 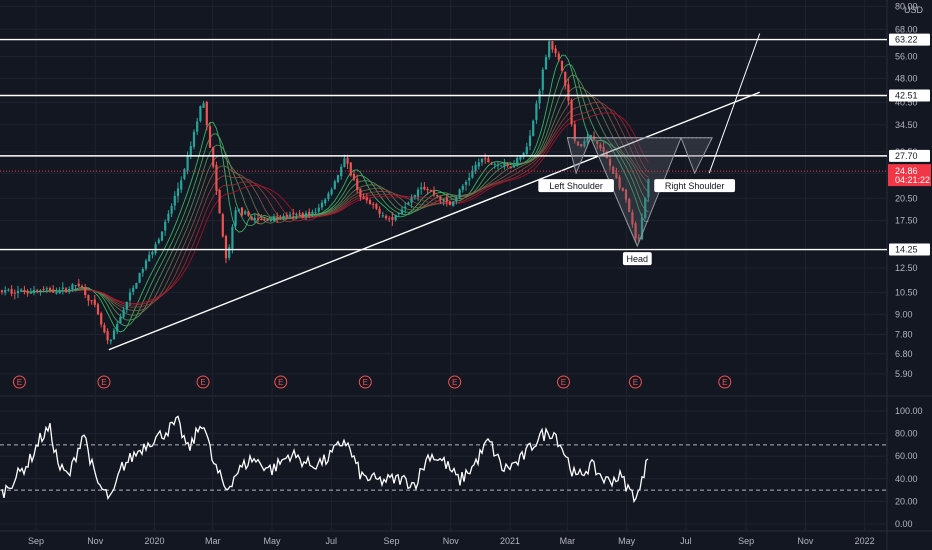 What do you see at coordinates (906, 268) in the screenshot?
I see `y-tick-label: 12.50` at bounding box center [906, 268].